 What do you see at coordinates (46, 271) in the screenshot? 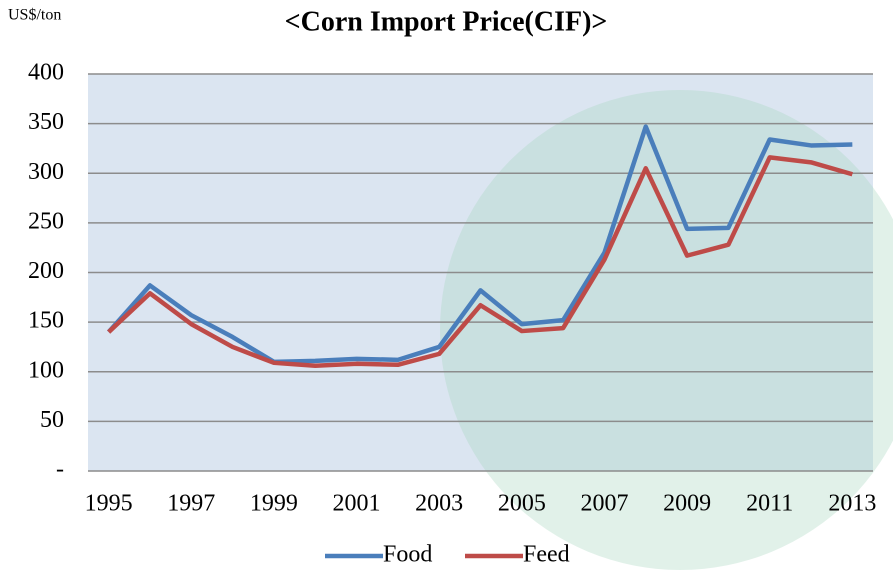
I see `y-tick-label: 200` at bounding box center [46, 271].